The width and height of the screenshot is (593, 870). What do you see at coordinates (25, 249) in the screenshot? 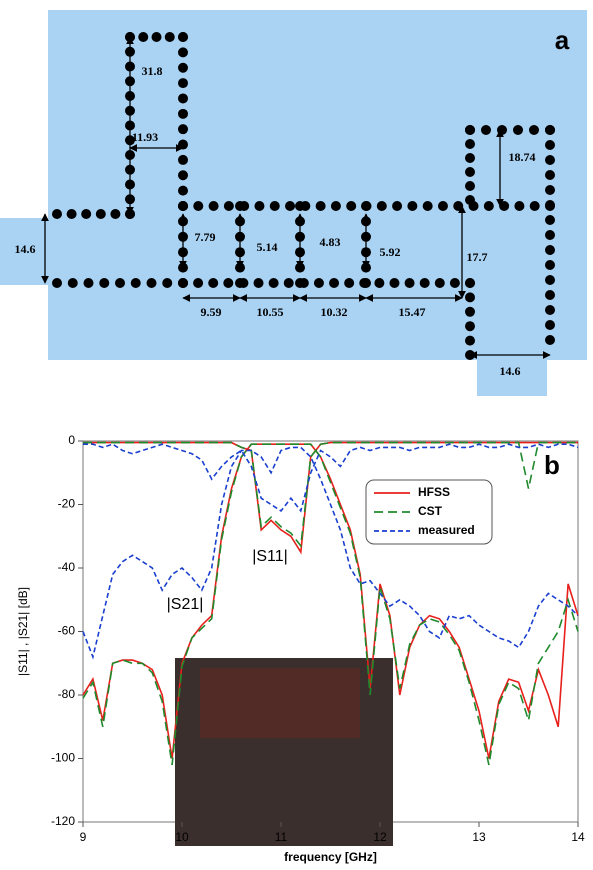
I see `dimension-label: 14.6` at bounding box center [25, 249].